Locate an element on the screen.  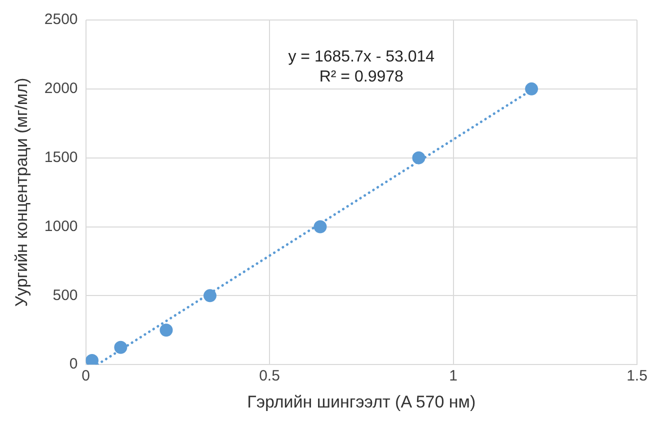
y-tick-label: 500 is located at coordinates (65, 295).